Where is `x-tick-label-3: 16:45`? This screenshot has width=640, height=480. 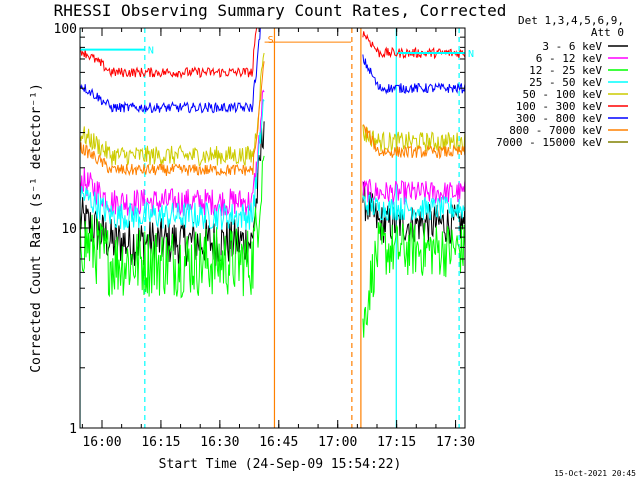
x-tick-label-3: 16:45 is located at coordinates (278, 442).